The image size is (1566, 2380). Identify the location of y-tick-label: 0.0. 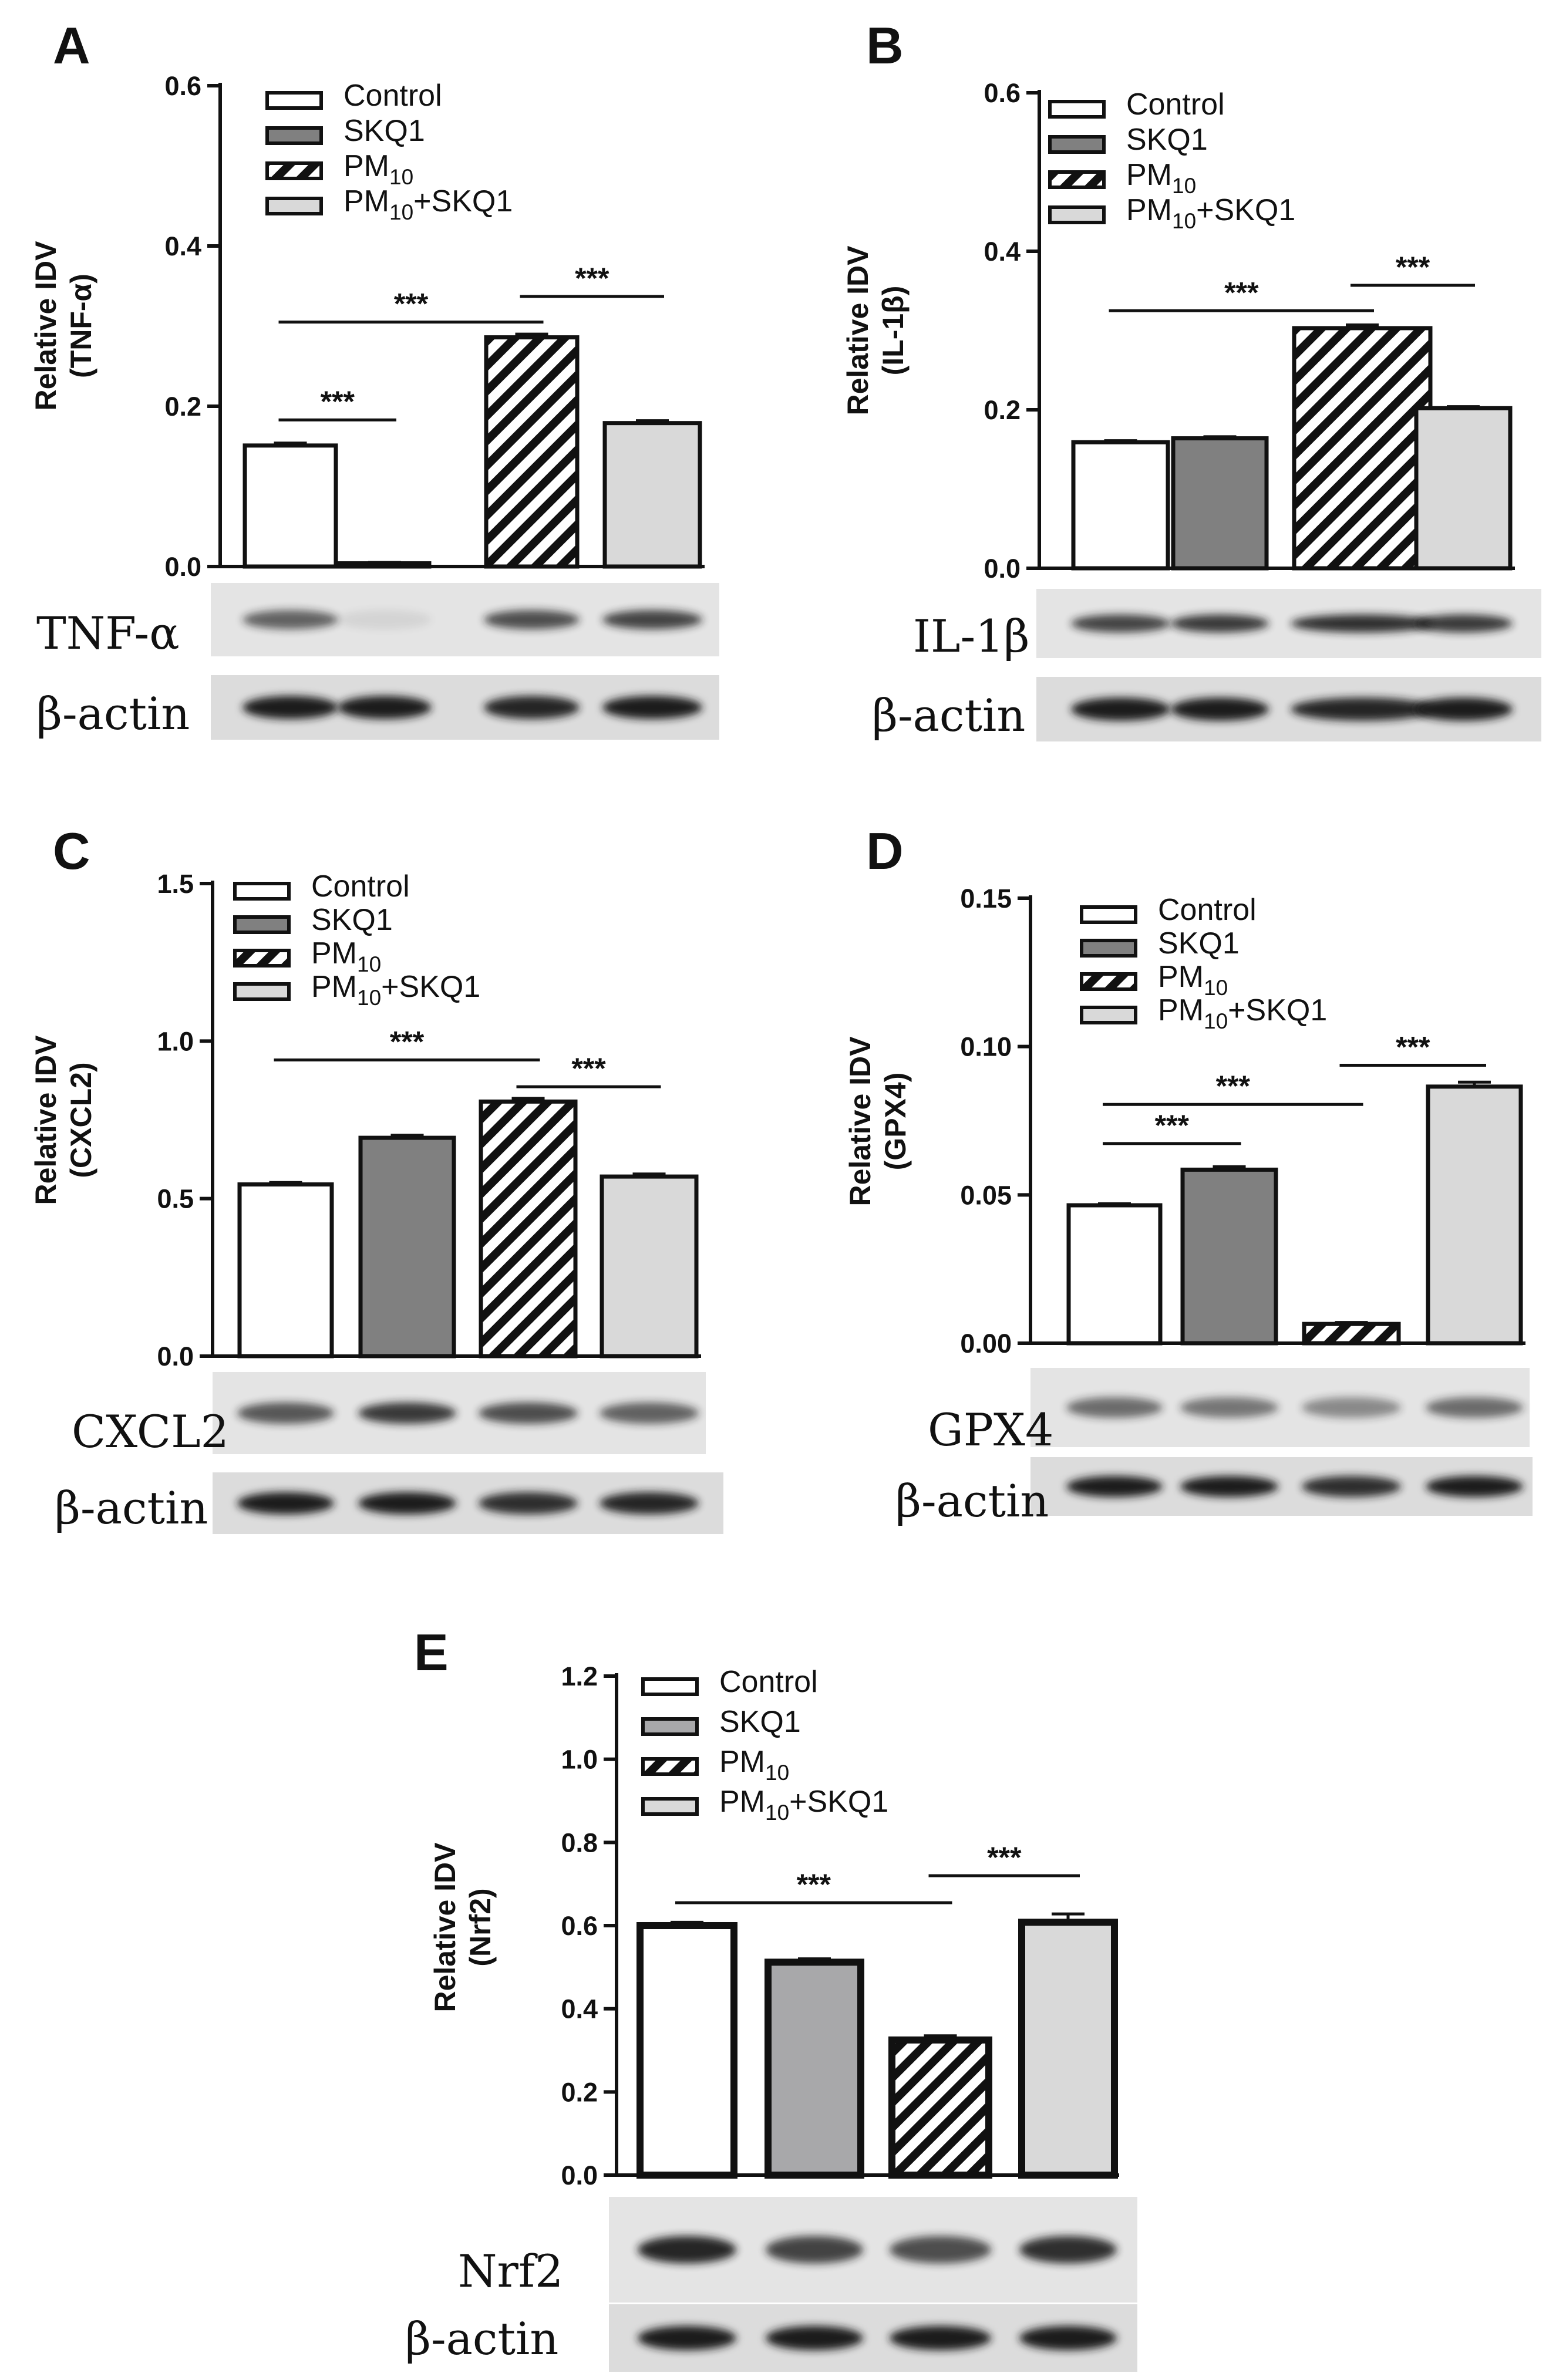
(1003, 569).